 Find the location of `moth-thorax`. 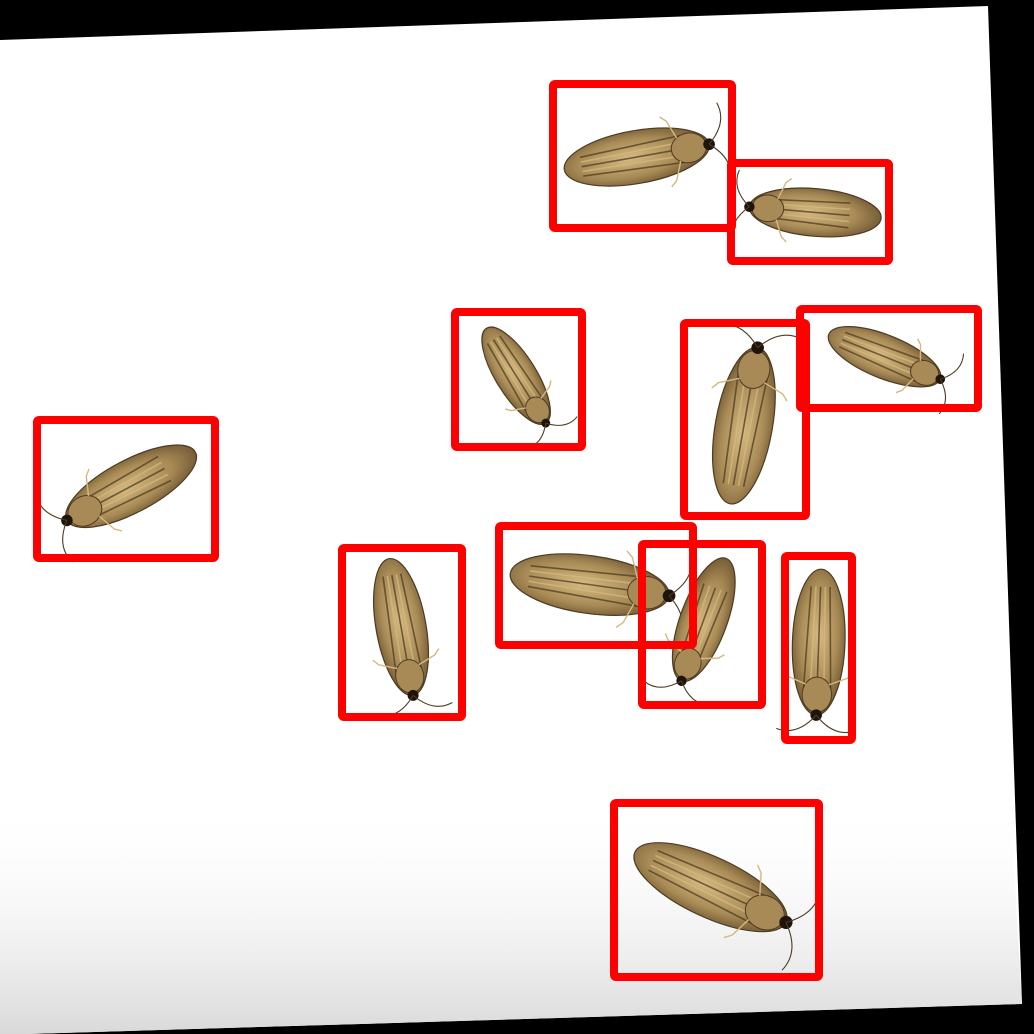

moth-thorax is located at coordinates (817, 694).